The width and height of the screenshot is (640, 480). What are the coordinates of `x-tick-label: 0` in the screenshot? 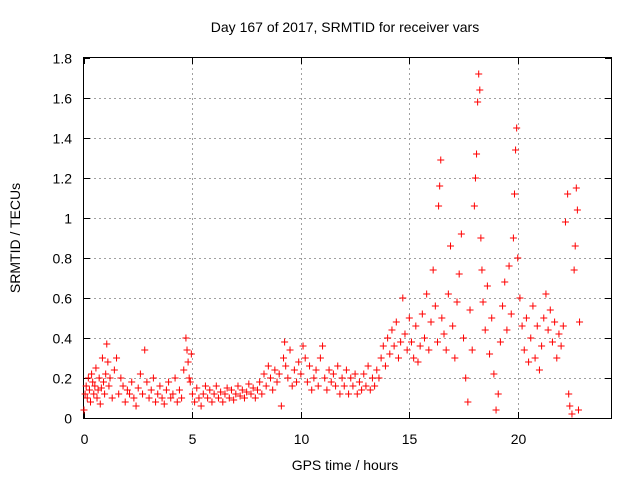 It's located at (85, 439).